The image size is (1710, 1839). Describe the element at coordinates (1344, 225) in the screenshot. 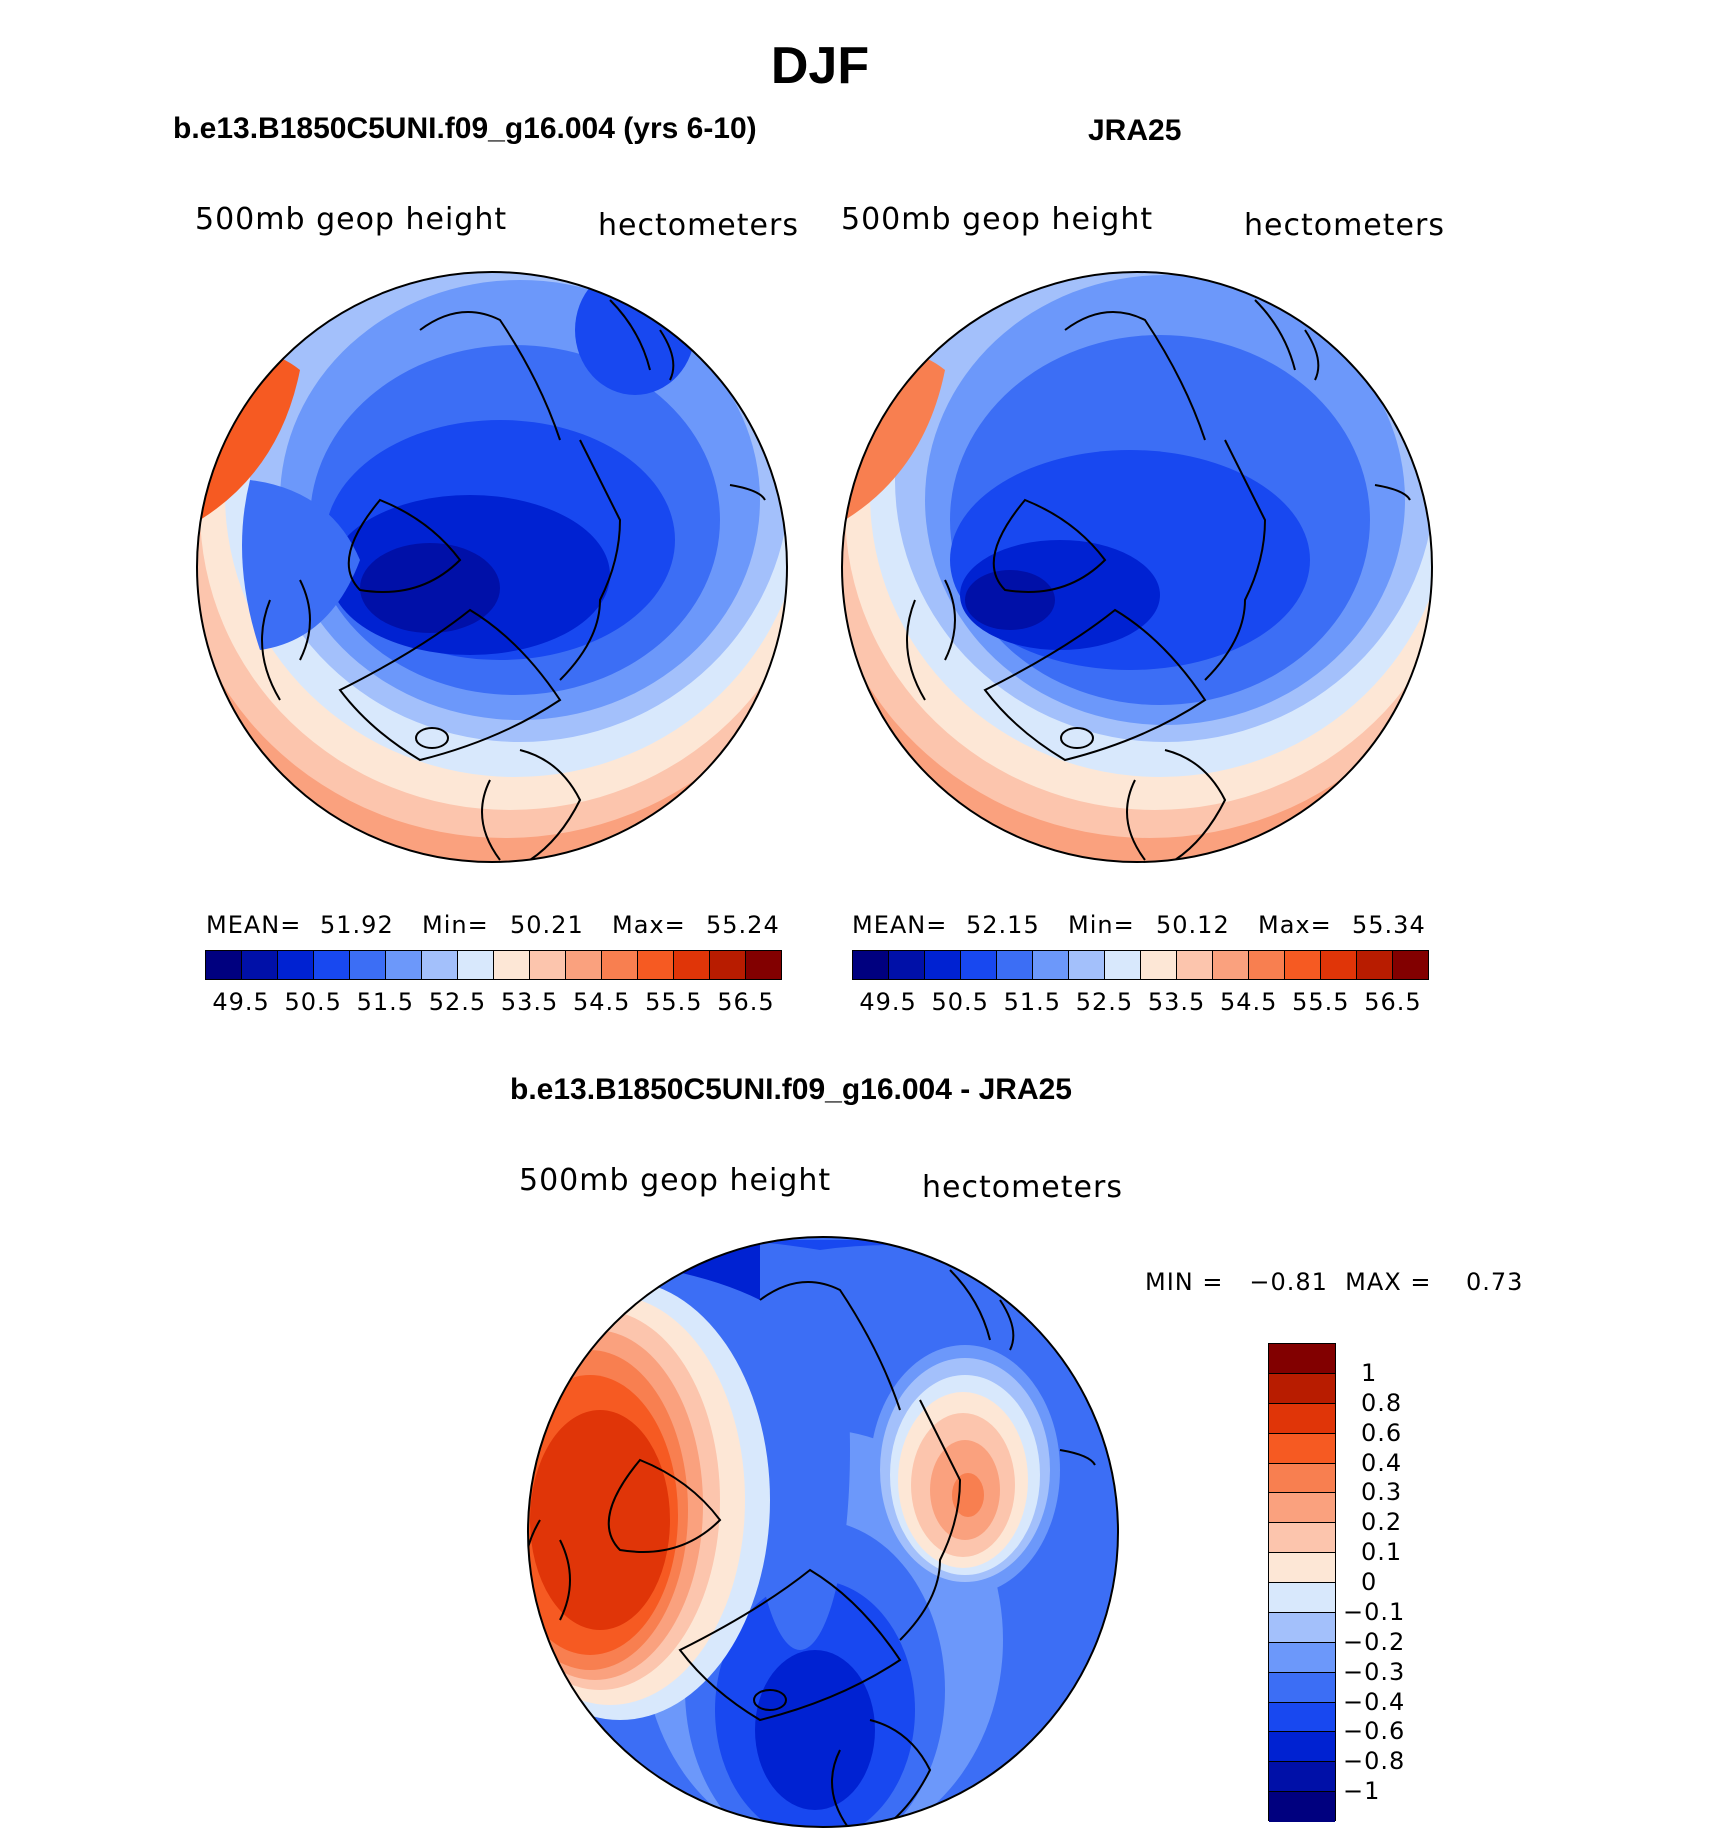

I see `obs-units-label: hectometers` at that location.